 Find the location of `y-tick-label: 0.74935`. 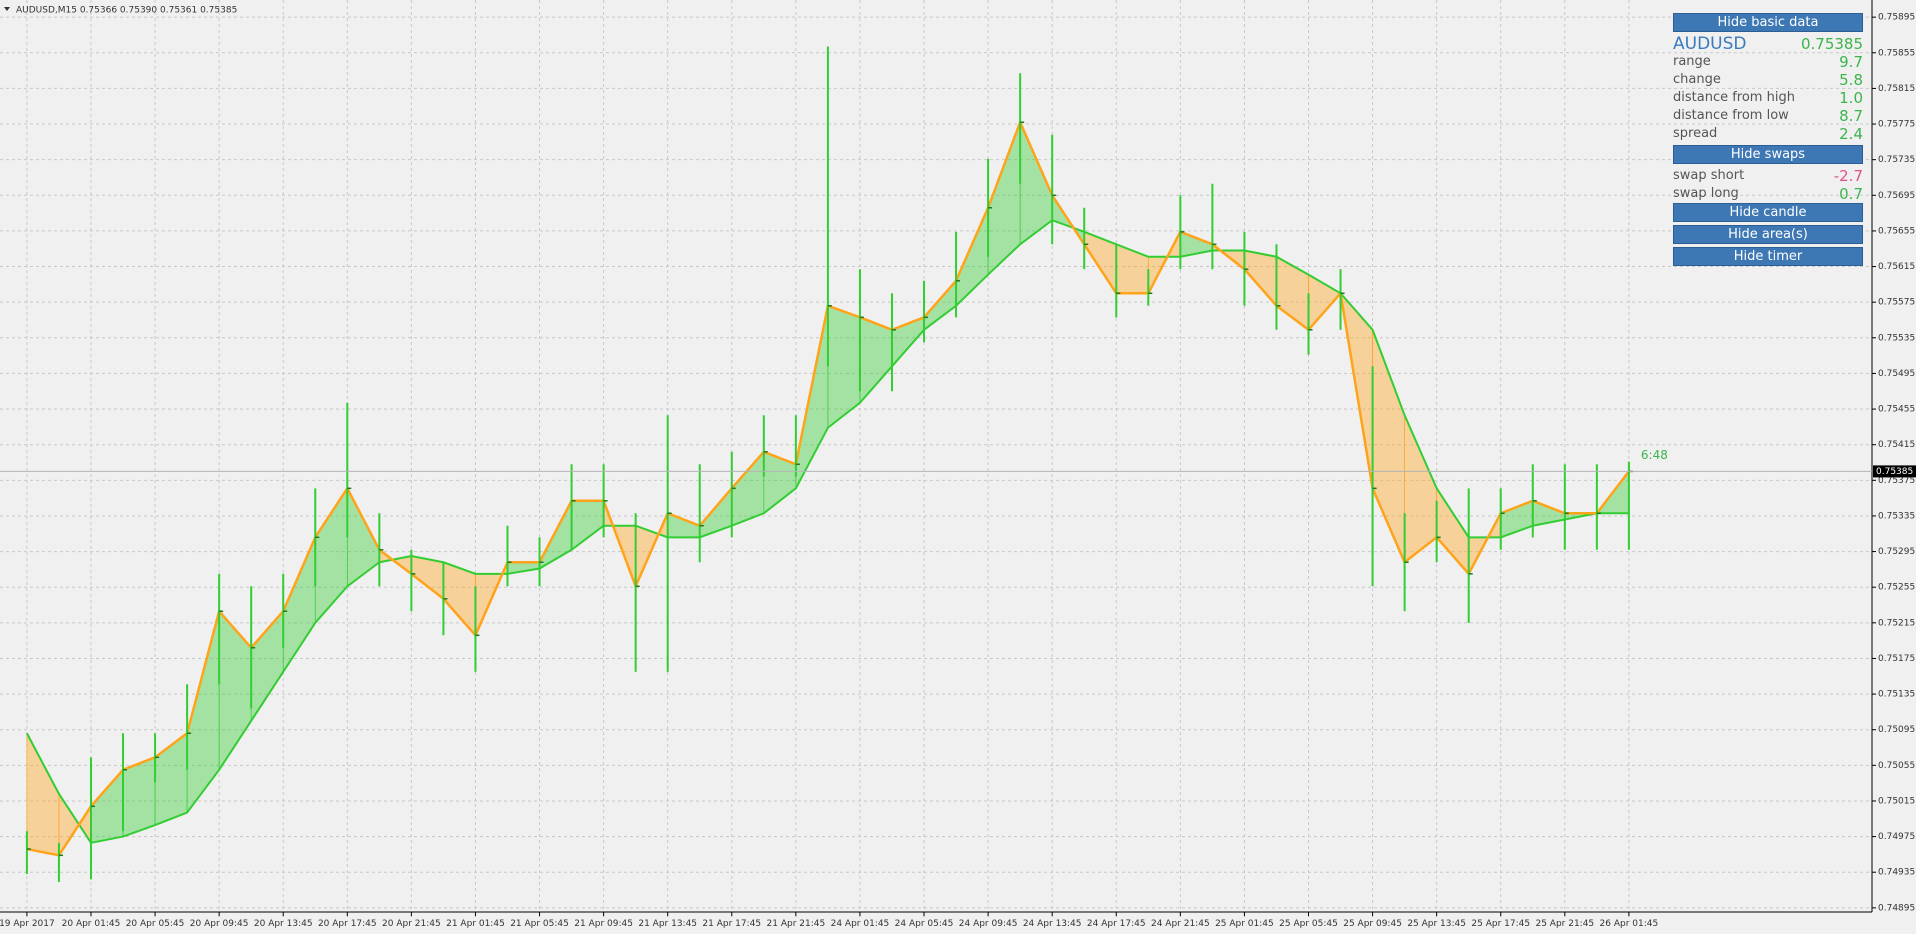

y-tick-label: 0.74935 is located at coordinates (1896, 873).